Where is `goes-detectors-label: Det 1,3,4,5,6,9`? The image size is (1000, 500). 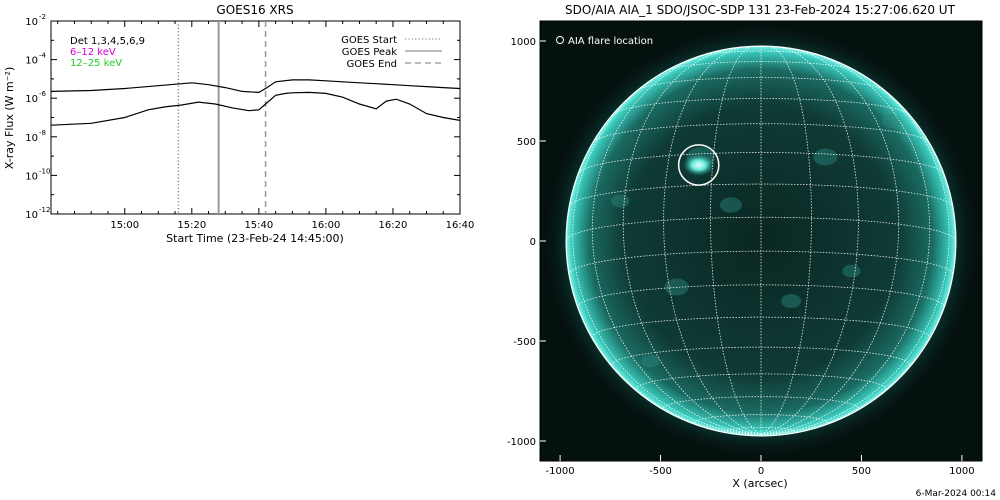 goes-detectors-label: Det 1,3,4,5,6,9 is located at coordinates (107, 41).